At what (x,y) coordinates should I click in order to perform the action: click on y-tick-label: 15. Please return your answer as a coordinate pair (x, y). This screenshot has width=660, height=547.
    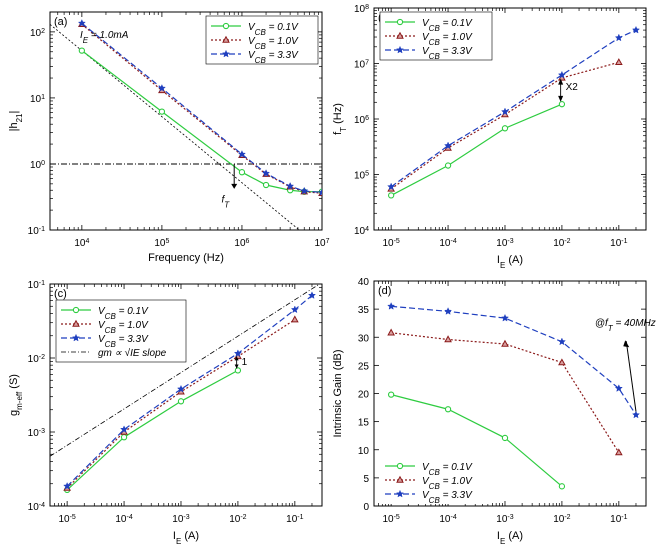
    Looking at the image, I should click on (364, 423).